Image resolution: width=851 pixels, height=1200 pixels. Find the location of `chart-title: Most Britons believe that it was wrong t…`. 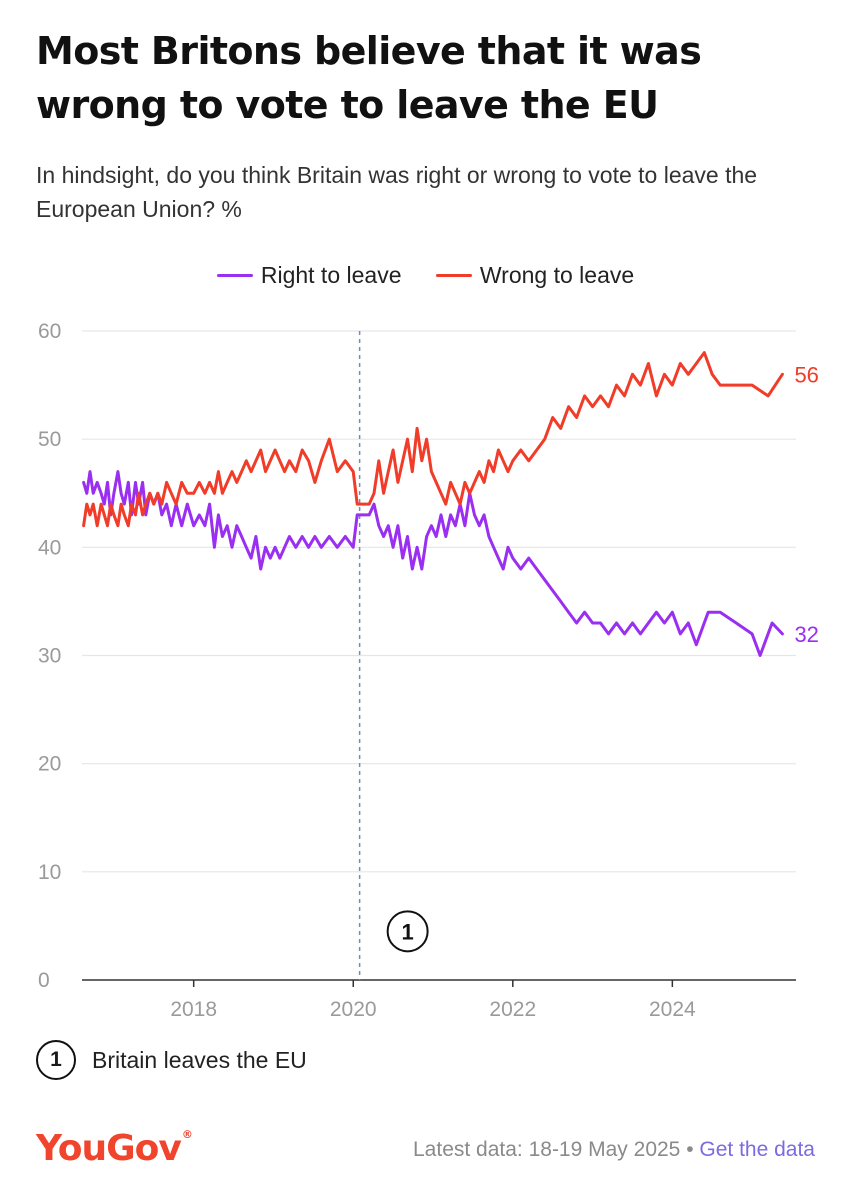

chart-title: Most Britons believe that it was wrong t… is located at coordinates (369, 78).